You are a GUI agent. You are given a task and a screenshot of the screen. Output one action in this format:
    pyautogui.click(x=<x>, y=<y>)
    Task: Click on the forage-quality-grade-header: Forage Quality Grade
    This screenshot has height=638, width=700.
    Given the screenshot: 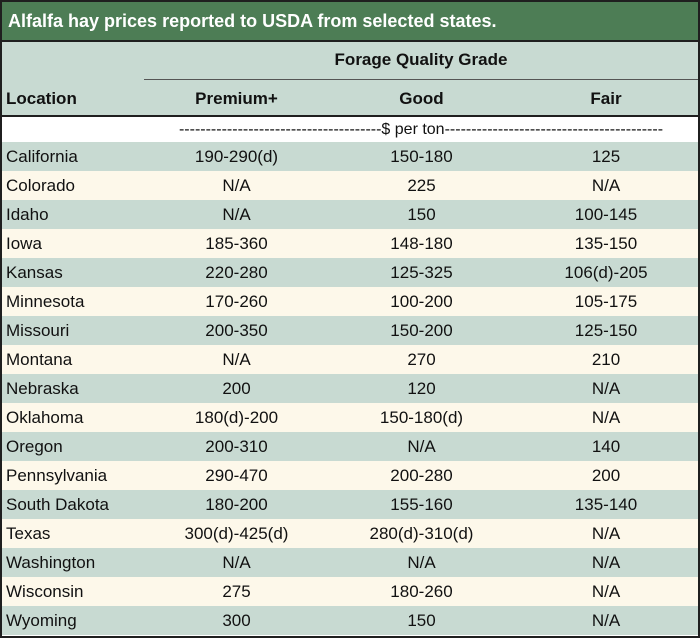 What is the action you would take?
    pyautogui.click(x=421, y=59)
    